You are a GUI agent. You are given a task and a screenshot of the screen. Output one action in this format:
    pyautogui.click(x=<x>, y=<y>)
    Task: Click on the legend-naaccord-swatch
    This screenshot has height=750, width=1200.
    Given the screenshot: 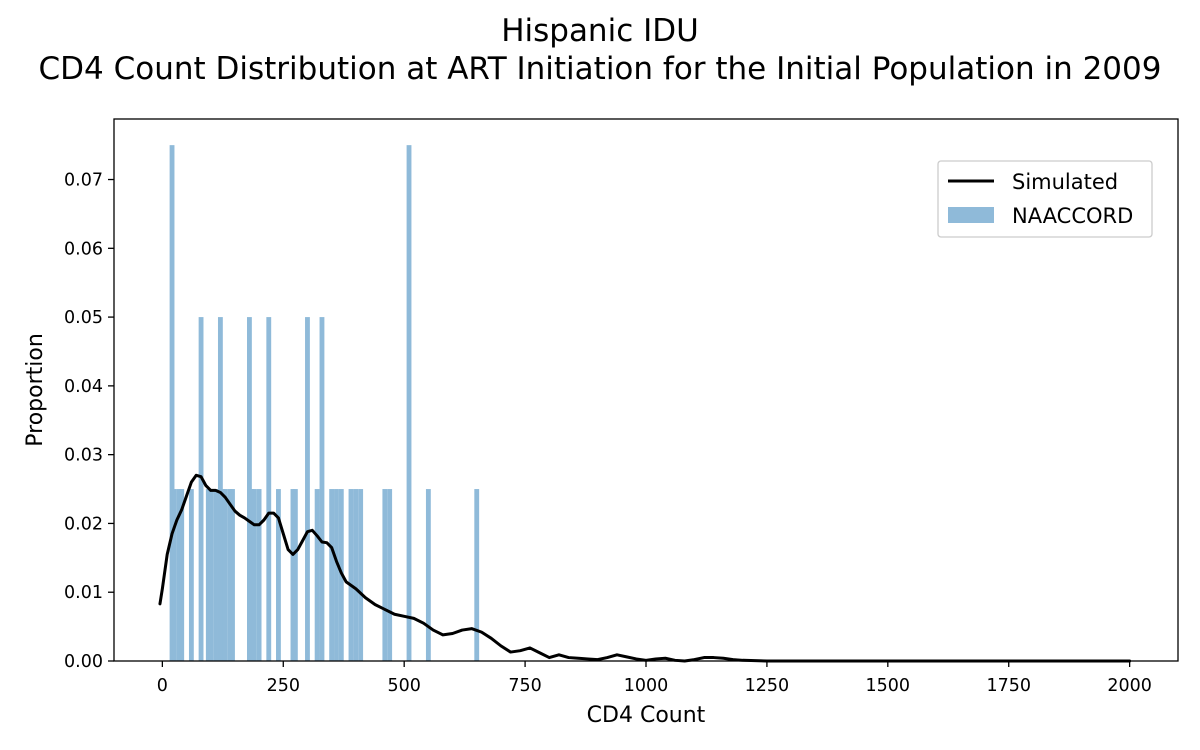 What is the action you would take?
    pyautogui.click(x=971, y=215)
    